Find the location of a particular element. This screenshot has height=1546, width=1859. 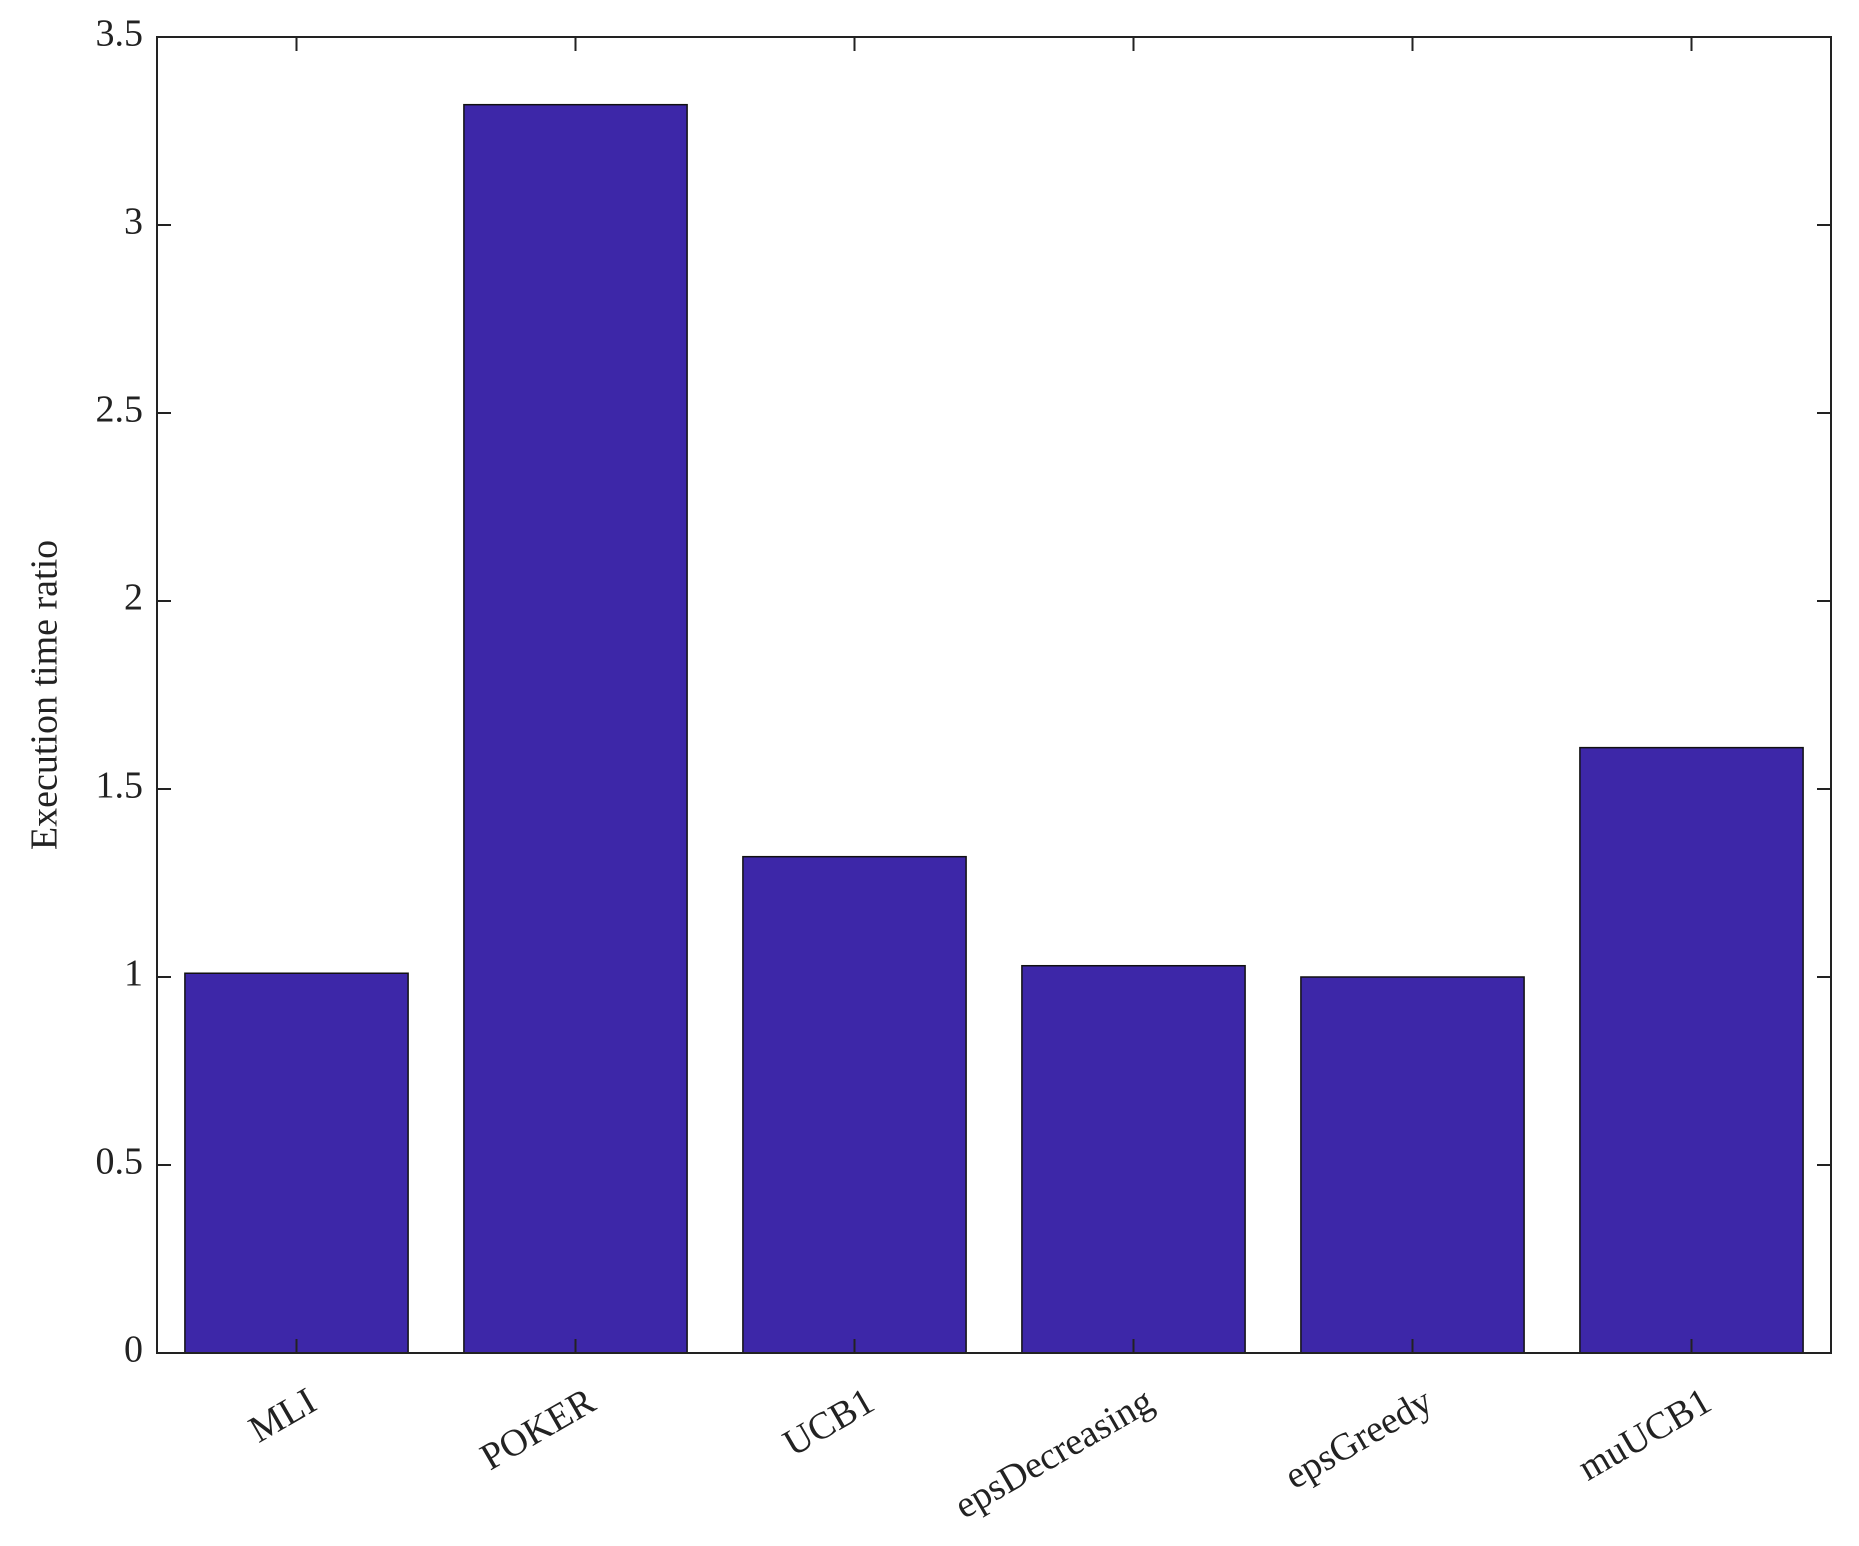

y-tick-label: 1 is located at coordinates (133, 974).